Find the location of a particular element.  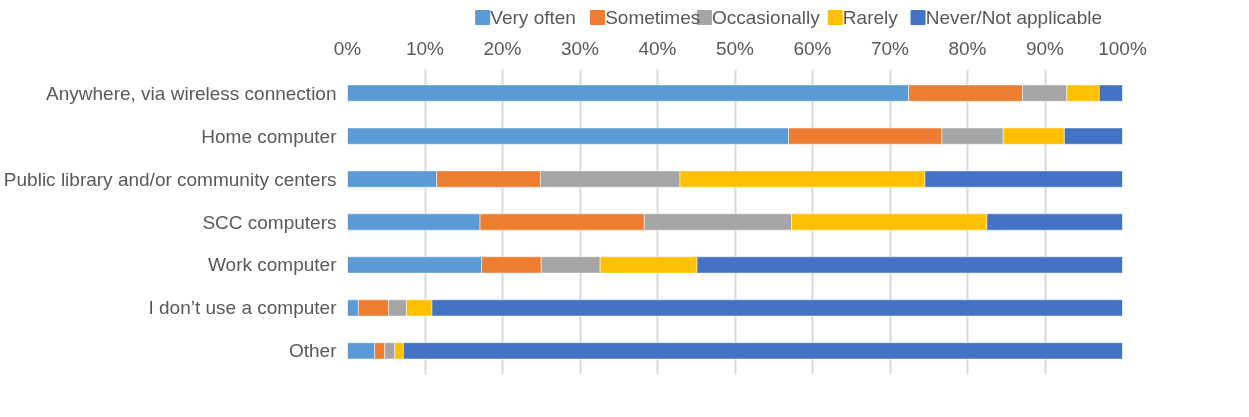

legend-label: Rarely is located at coordinates (870, 17).